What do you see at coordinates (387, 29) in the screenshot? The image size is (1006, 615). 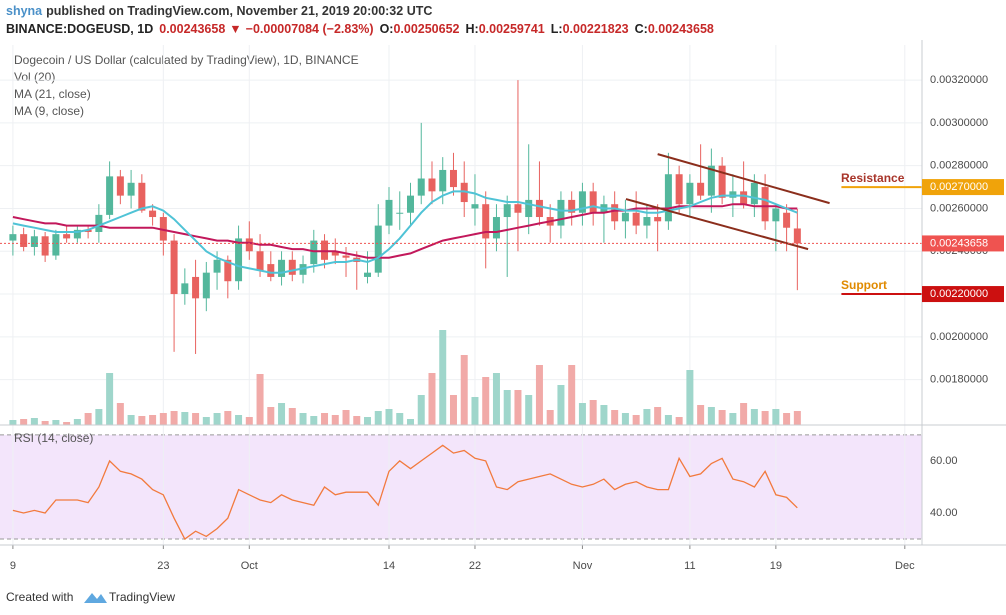 I see `ohlc-label: O:` at bounding box center [387, 29].